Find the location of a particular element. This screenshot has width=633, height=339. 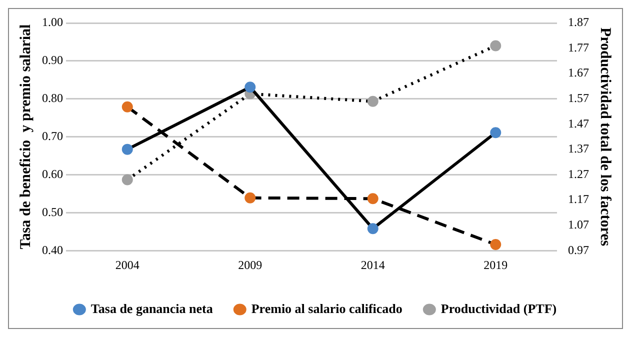

y2-tick-label: 1.47 is located at coordinates (578, 123).